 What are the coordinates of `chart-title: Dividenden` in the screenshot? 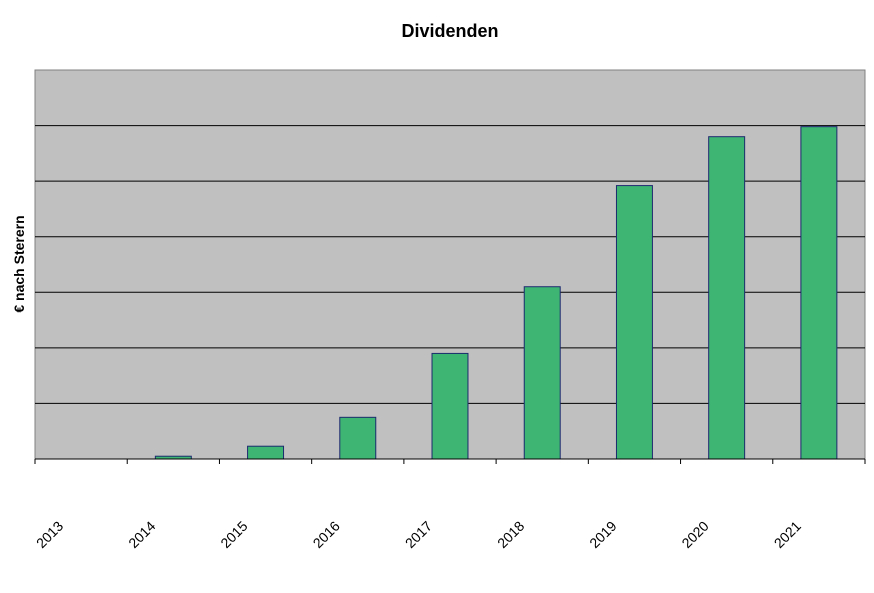 It's located at (449, 31).